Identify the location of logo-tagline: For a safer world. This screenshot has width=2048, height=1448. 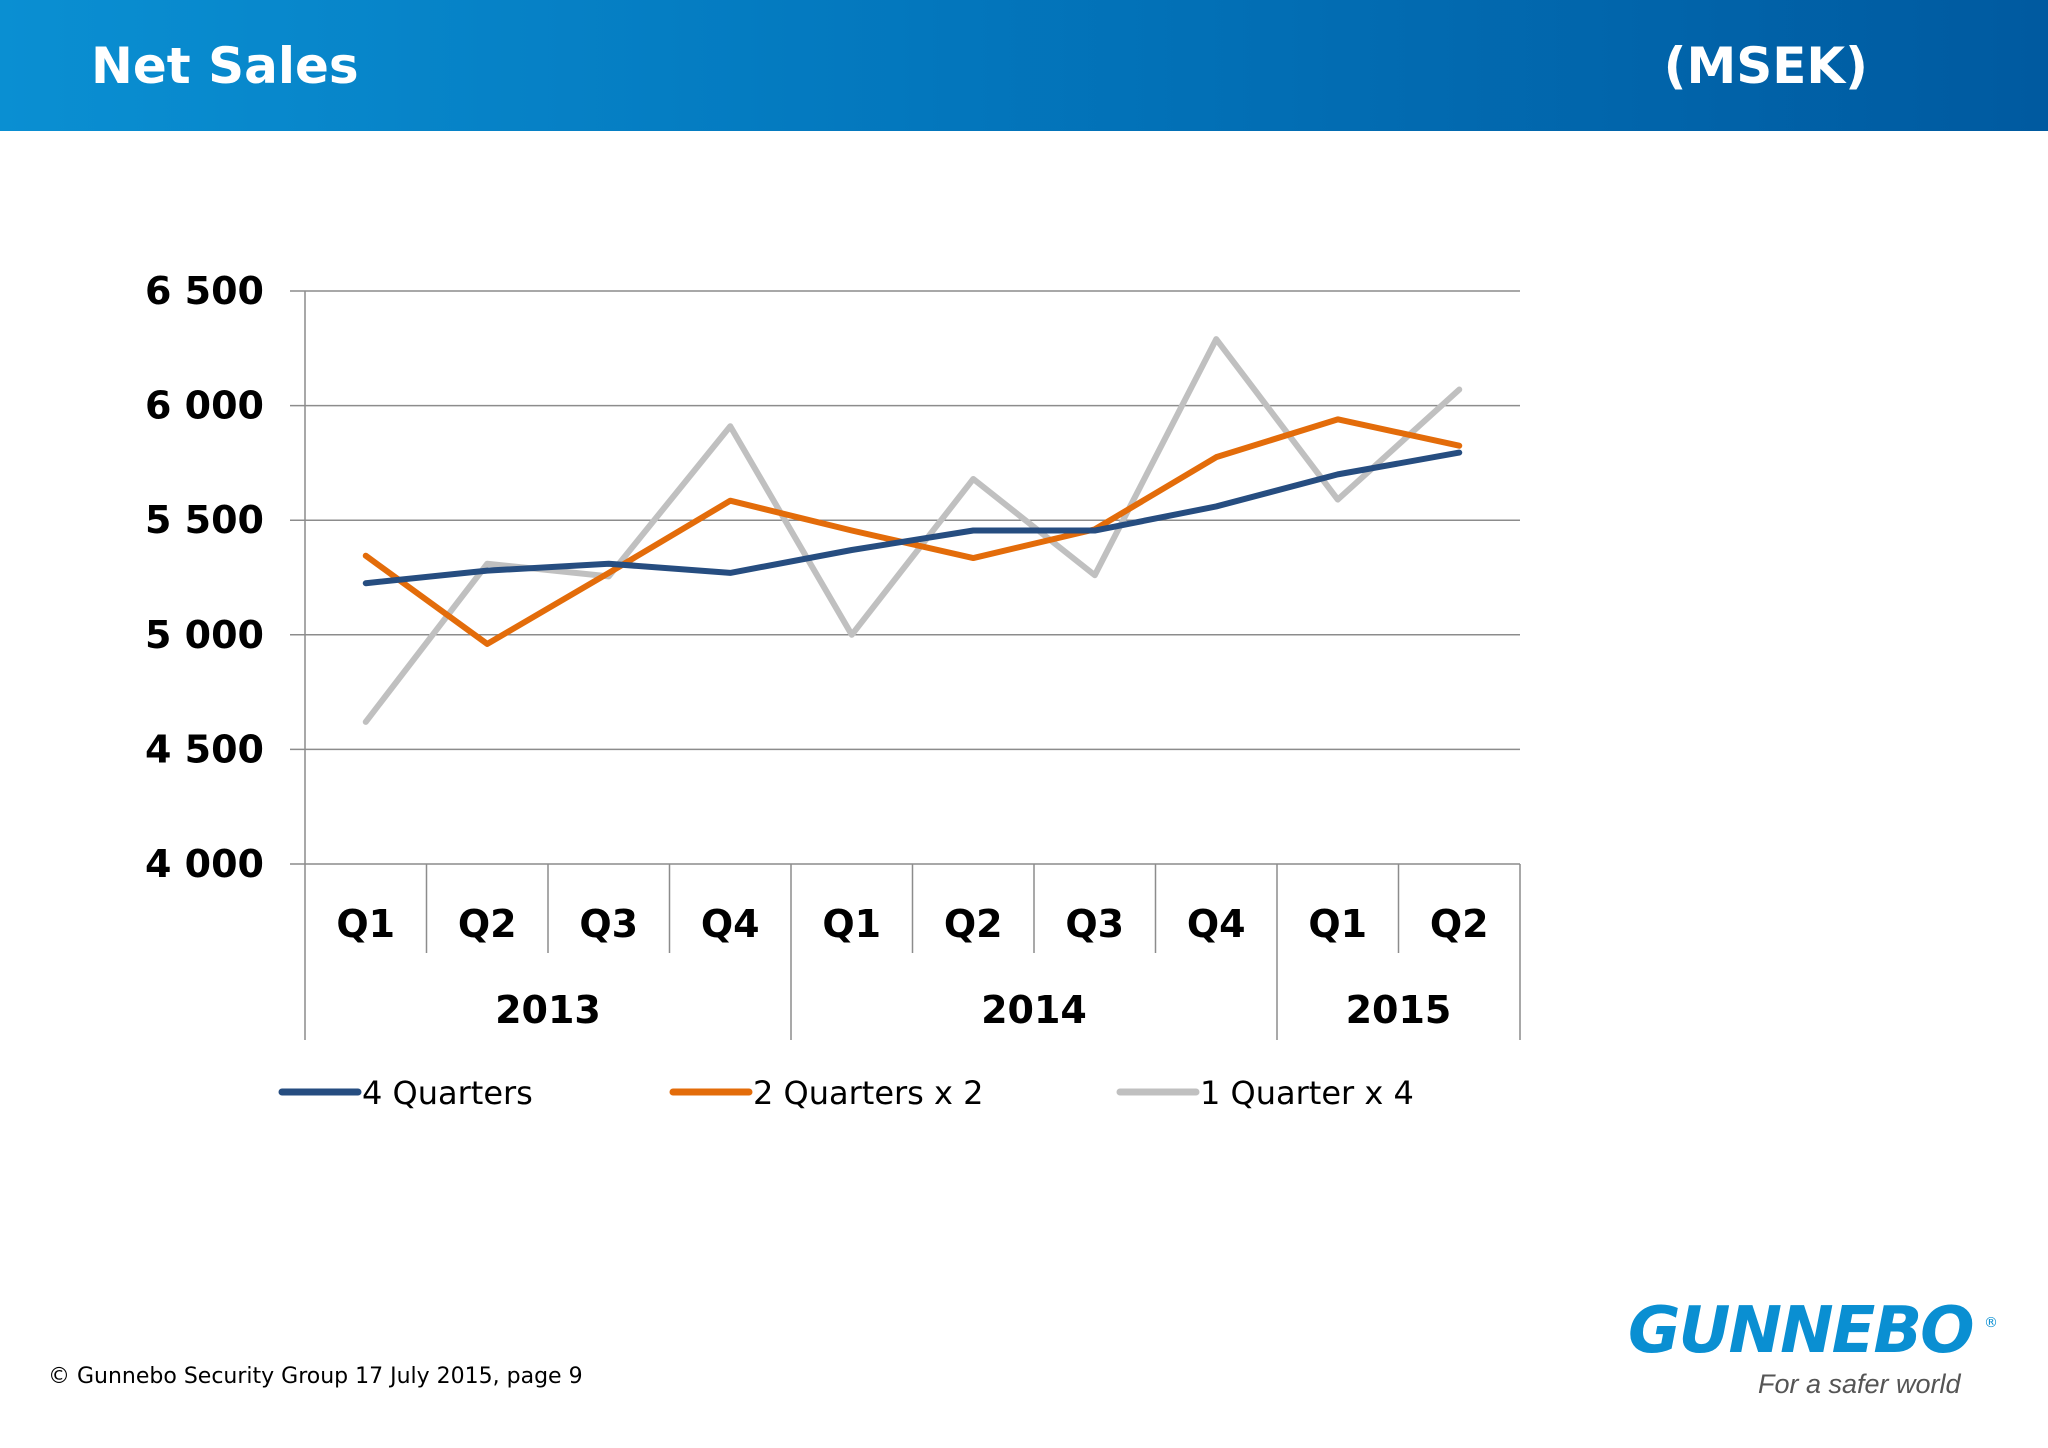
(1859, 1384).